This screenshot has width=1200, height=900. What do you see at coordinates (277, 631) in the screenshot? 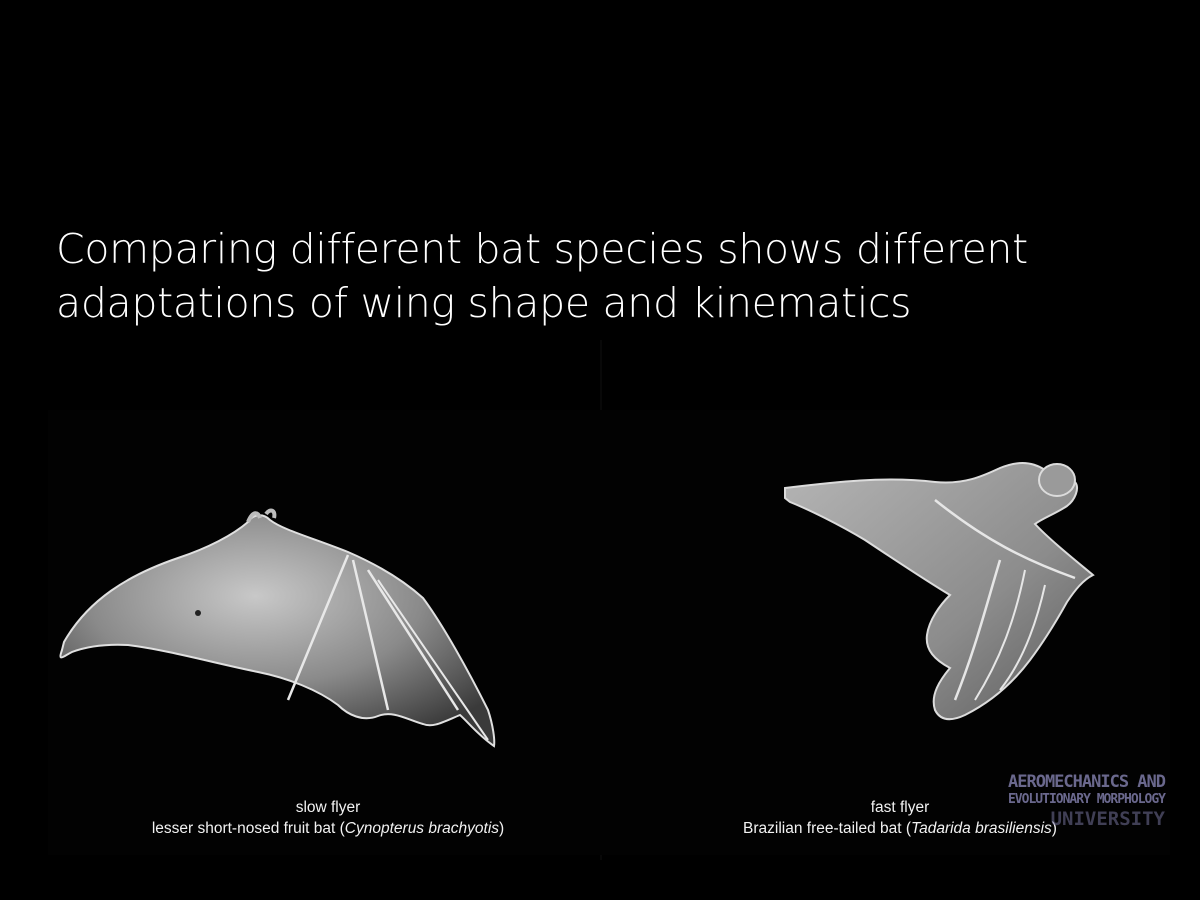
I see `fruit-bat-wing` at bounding box center [277, 631].